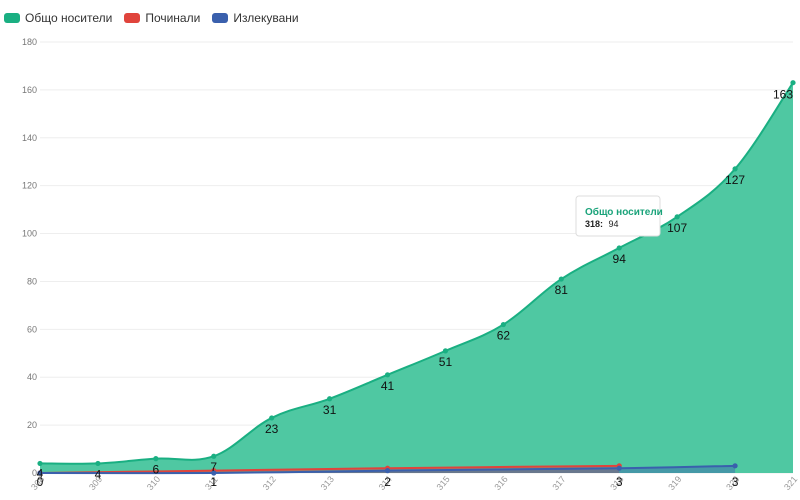 This screenshot has width=800, height=500. What do you see at coordinates (153, 483) in the screenshot?
I see `x-tick-label: 310` at bounding box center [153, 483].